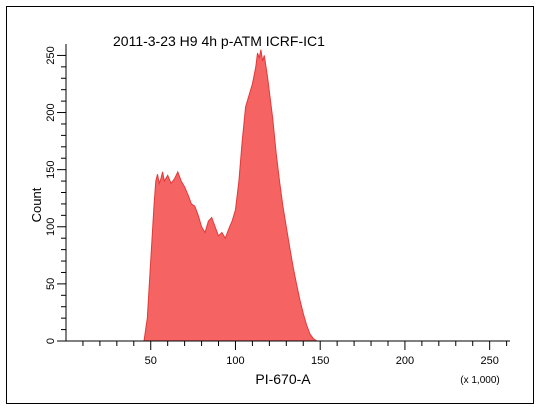 This screenshot has width=540, height=410. What do you see at coordinates (219, 41) in the screenshot?
I see `chart-title: 2011-3-23 H9 4h p-ATM ICRF-IC1` at bounding box center [219, 41].